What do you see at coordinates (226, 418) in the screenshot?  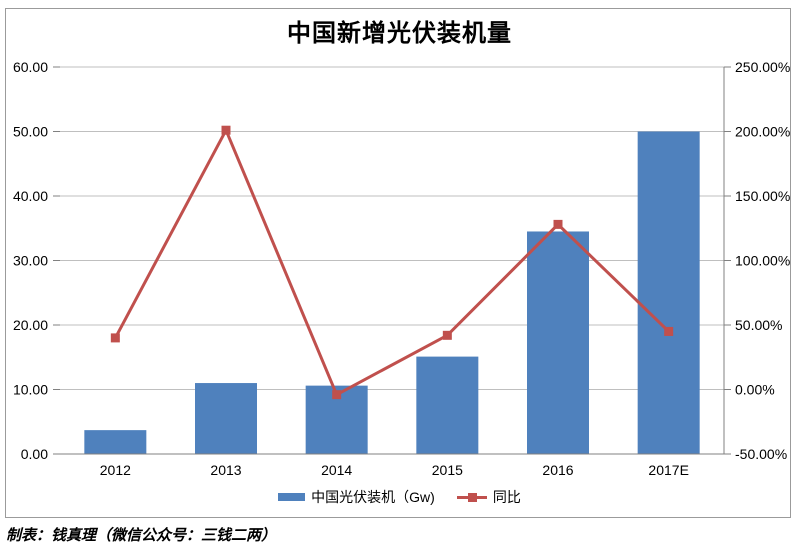 I see `bar-2013` at bounding box center [226, 418].